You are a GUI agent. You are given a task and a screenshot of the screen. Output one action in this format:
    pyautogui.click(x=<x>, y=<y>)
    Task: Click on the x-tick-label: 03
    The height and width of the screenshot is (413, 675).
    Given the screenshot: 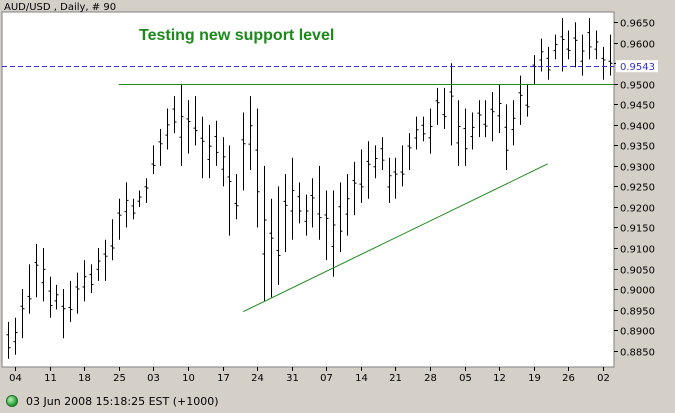 What is the action you would take?
    pyautogui.click(x=153, y=378)
    